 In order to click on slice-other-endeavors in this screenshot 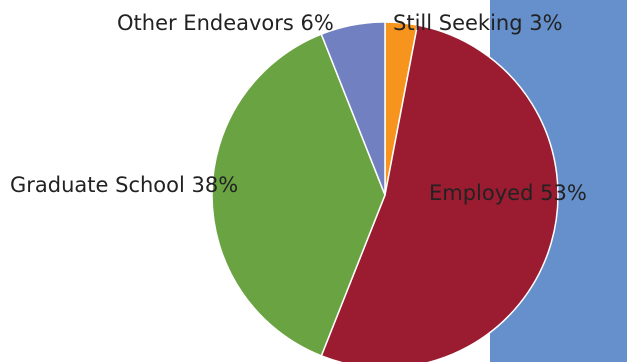, I will do `click(353, 108)`.